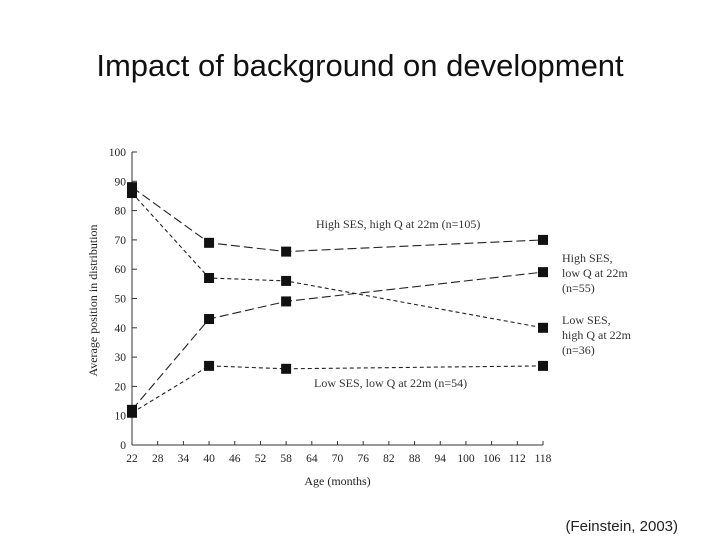 The height and width of the screenshot is (540, 720). I want to click on x-tick-label: 52, so click(261, 459).